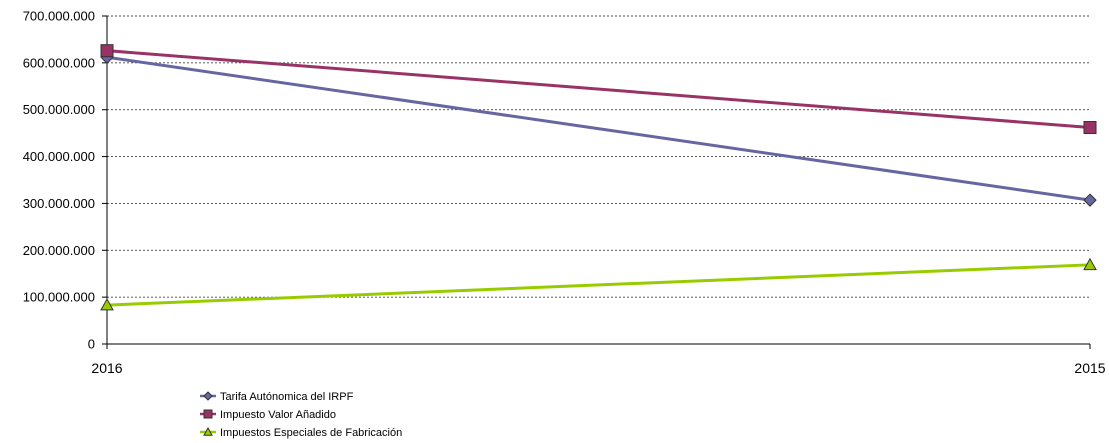  Describe the element at coordinates (1089, 368) in the screenshot. I see `x-tick-label: 2015` at that location.